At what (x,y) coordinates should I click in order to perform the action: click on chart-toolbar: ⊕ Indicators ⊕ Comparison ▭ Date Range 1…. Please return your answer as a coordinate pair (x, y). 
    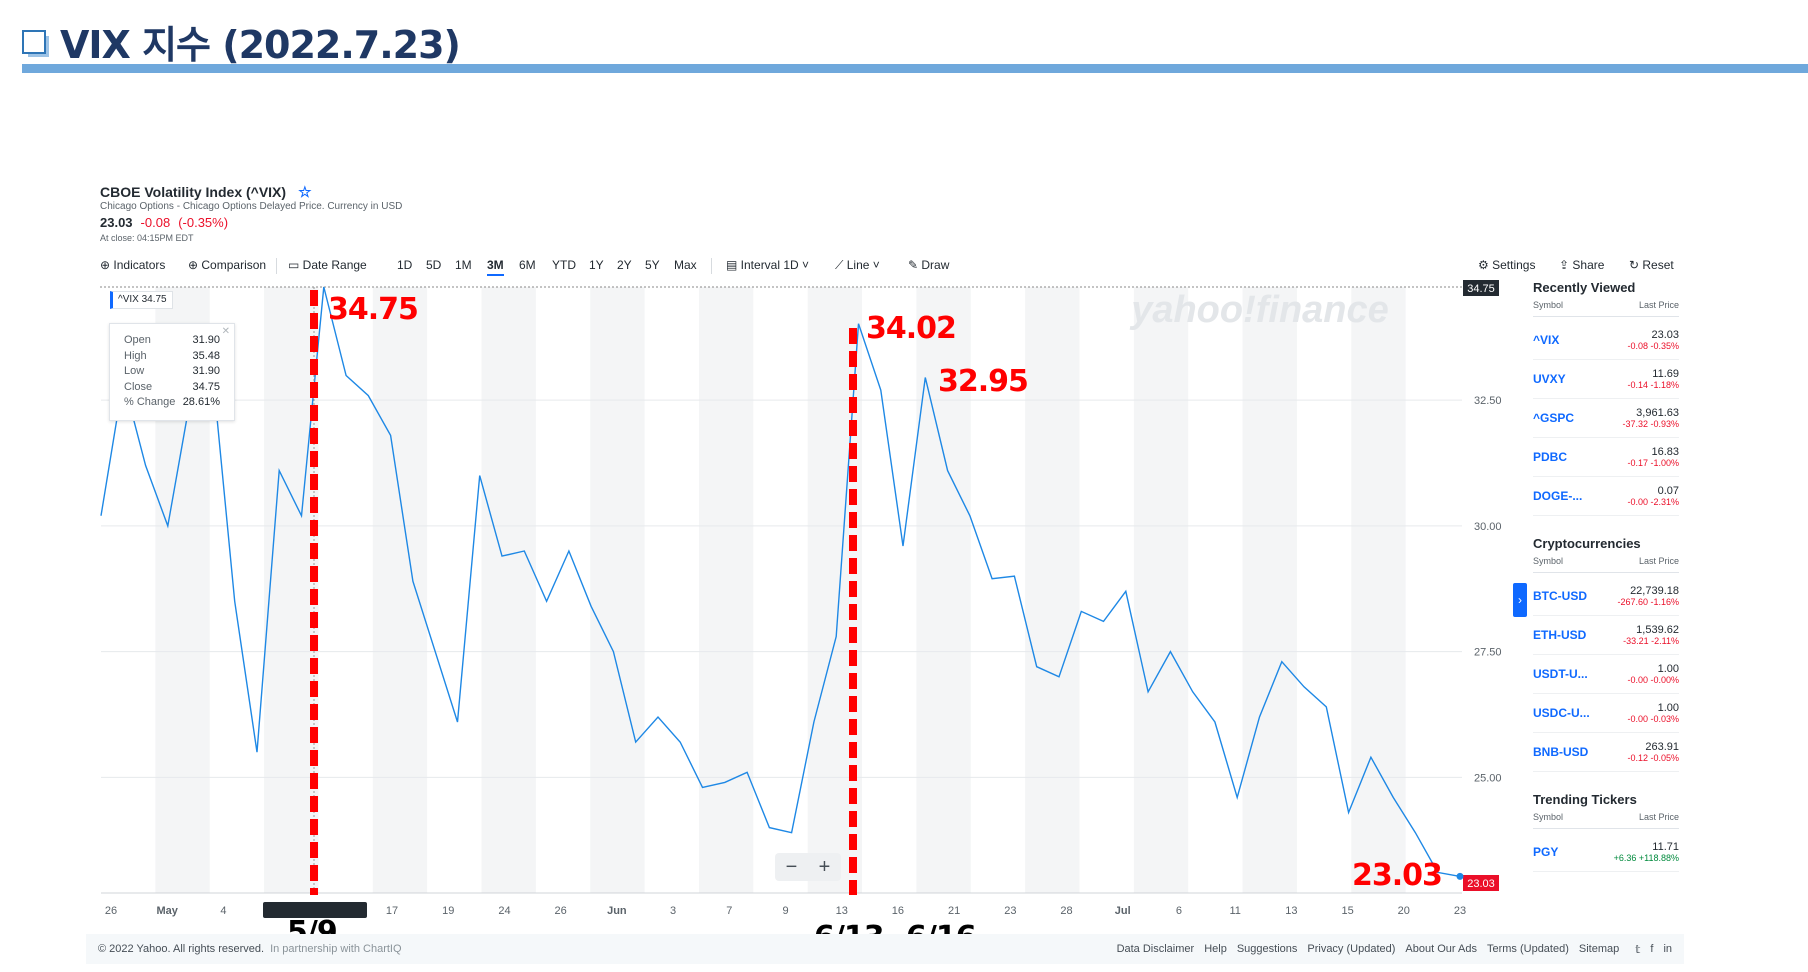
    Looking at the image, I should click on (890, 268).